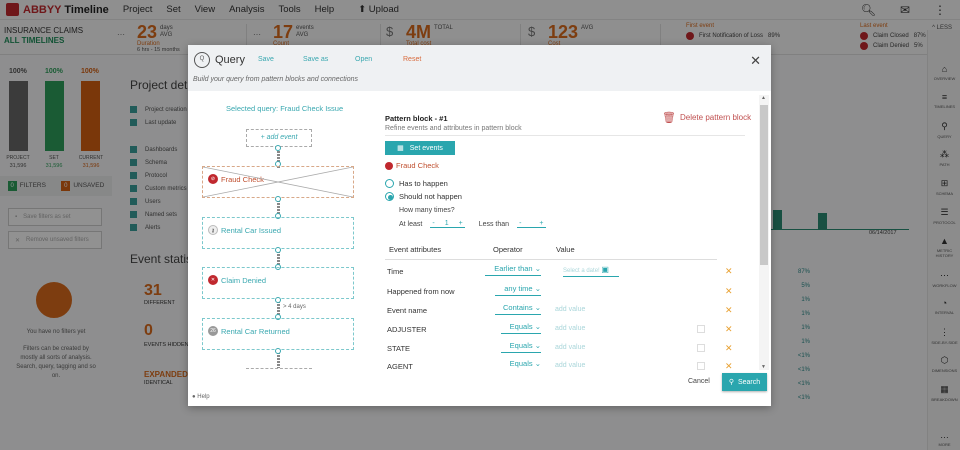 The height and width of the screenshot is (450, 960). What do you see at coordinates (764, 185) in the screenshot?
I see `scrollbar-thumb` at bounding box center [764, 185].